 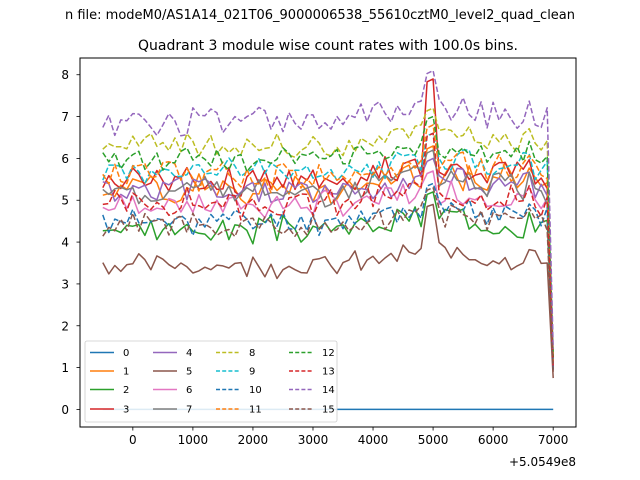 What do you see at coordinates (433, 440) in the screenshot?
I see `x-tick-label: 5000` at bounding box center [433, 440].